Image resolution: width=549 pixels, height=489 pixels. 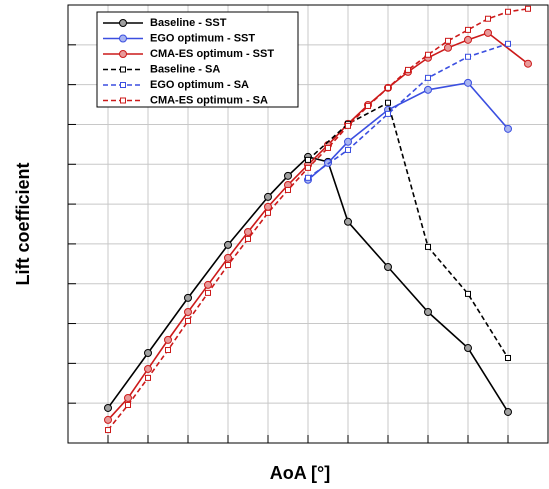 What do you see at coordinates (188, 23) in the screenshot?
I see `legend-label: Baseline - SST` at bounding box center [188, 23].